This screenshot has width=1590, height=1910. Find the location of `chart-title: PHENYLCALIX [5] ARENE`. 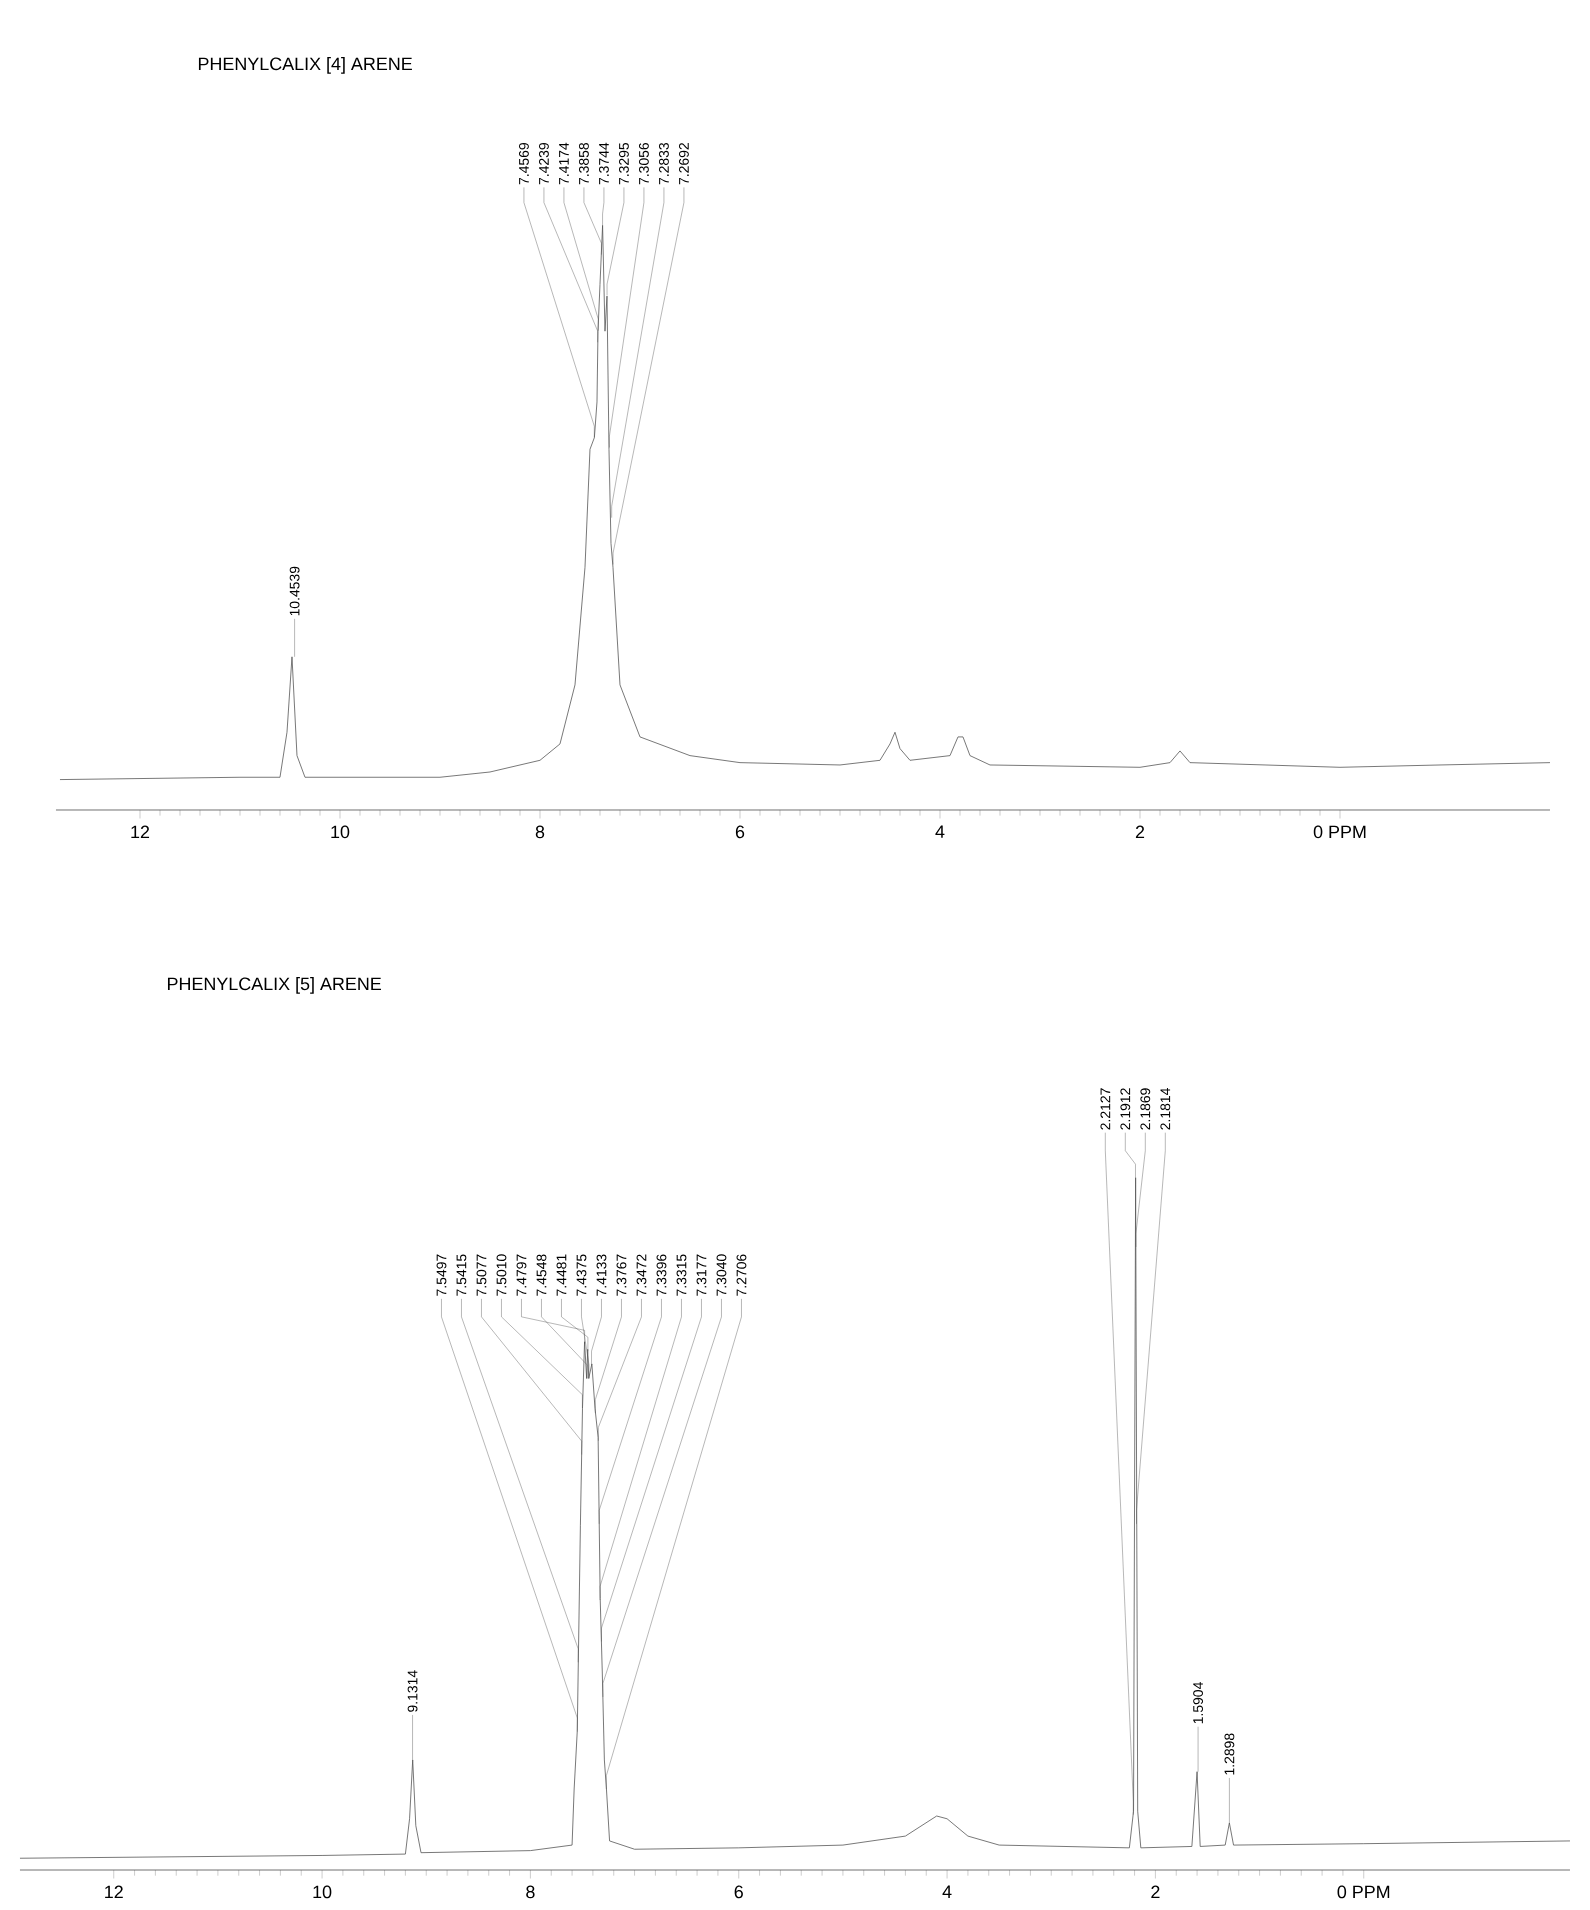

chart-title: PHENYLCALIX [5] ARENE is located at coordinates (274, 985).